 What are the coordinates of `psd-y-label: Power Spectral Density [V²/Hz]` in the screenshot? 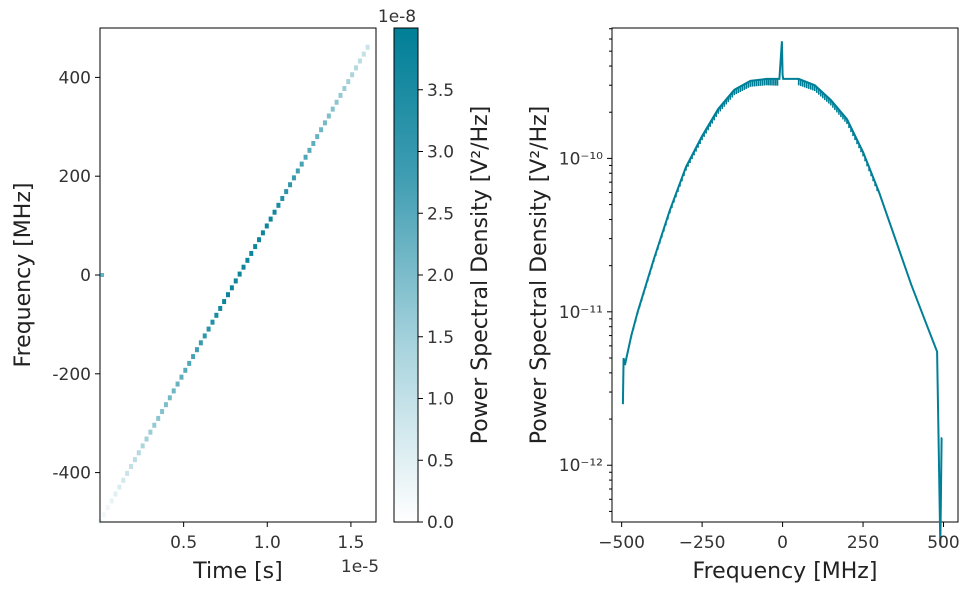 It's located at (539, 275).